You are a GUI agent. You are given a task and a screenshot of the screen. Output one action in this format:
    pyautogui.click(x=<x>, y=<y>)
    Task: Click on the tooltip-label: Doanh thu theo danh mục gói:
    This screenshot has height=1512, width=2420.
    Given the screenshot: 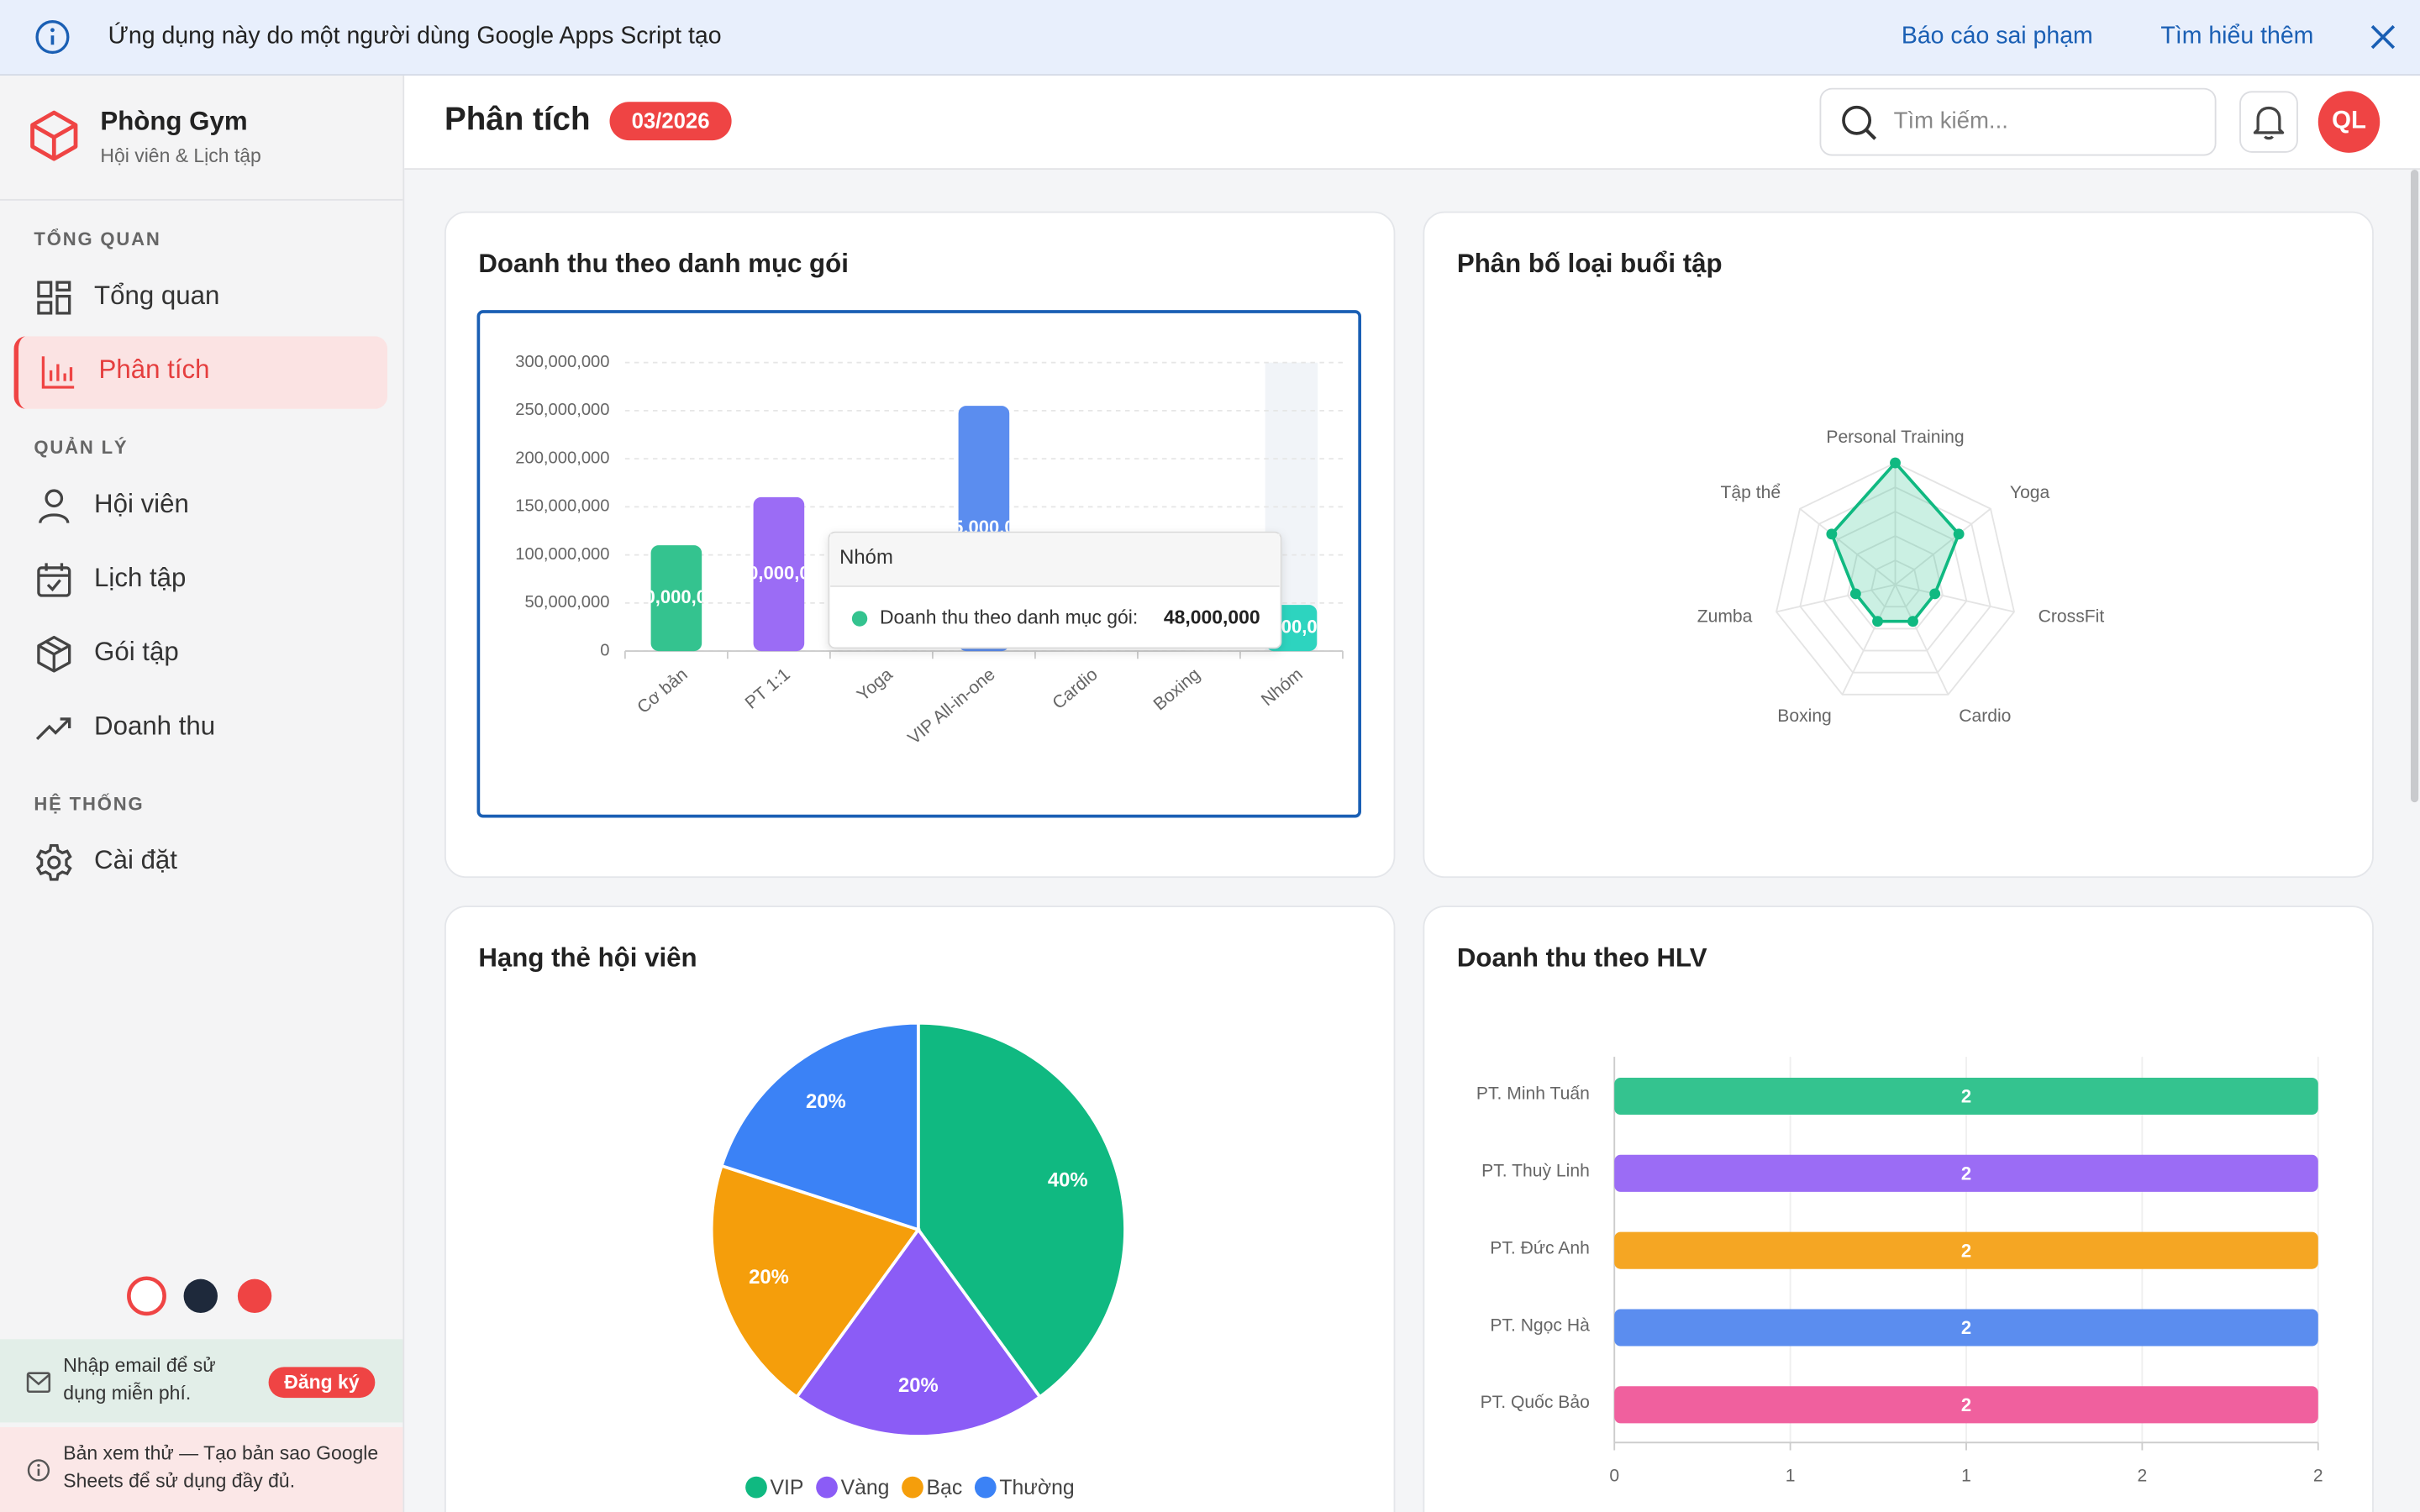 What is the action you would take?
    pyautogui.click(x=1009, y=617)
    